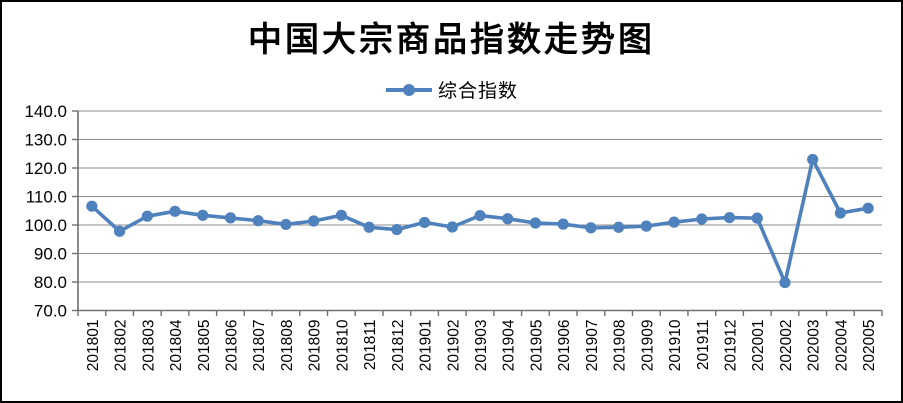 Image resolution: width=903 pixels, height=403 pixels. Describe the element at coordinates (814, 346) in the screenshot. I see `x-axis-tick-label: 202003` at that location.